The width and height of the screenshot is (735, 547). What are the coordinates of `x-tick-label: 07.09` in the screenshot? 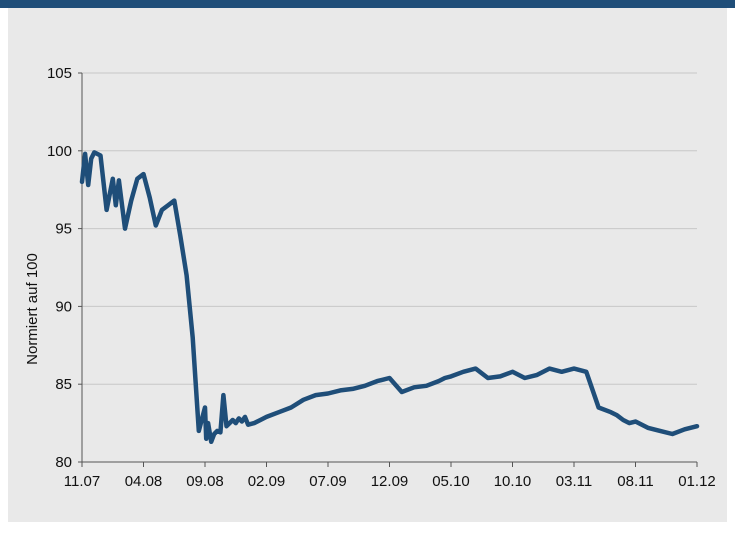 It's located at (328, 481).